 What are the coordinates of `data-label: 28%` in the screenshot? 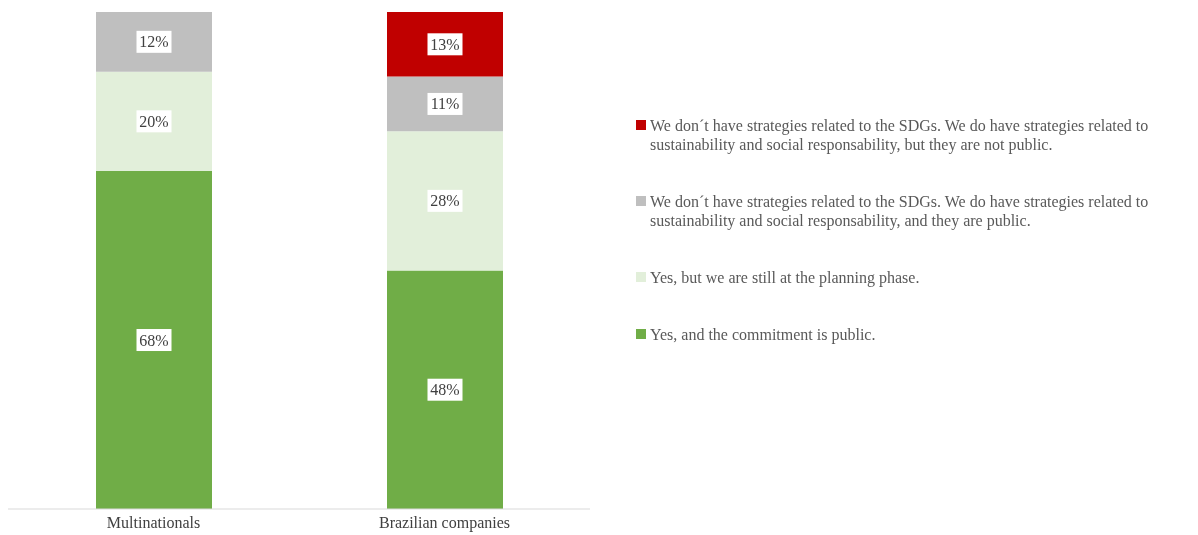 It's located at (445, 201).